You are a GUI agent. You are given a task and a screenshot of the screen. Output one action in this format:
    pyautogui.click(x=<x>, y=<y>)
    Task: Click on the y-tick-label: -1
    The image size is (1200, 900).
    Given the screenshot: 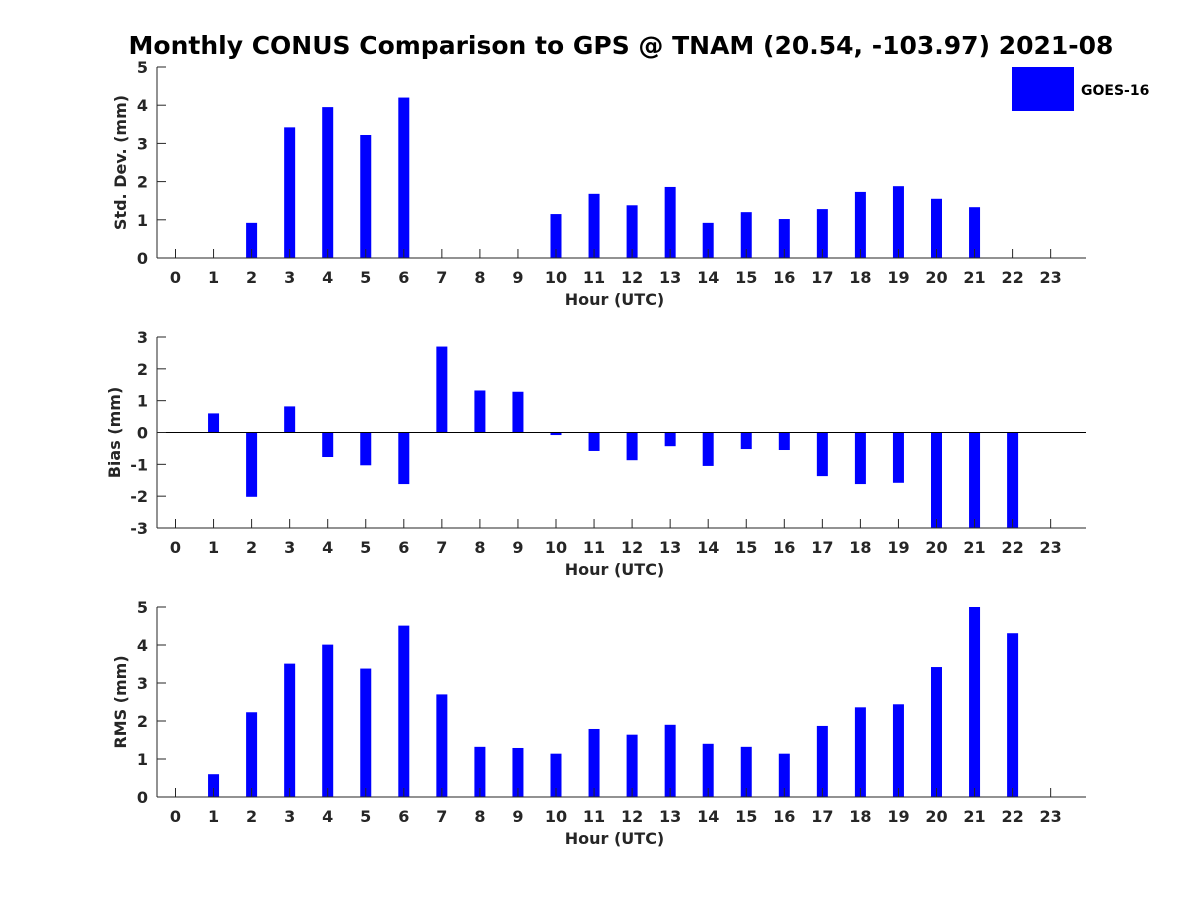 What is the action you would take?
    pyautogui.click(x=139, y=464)
    